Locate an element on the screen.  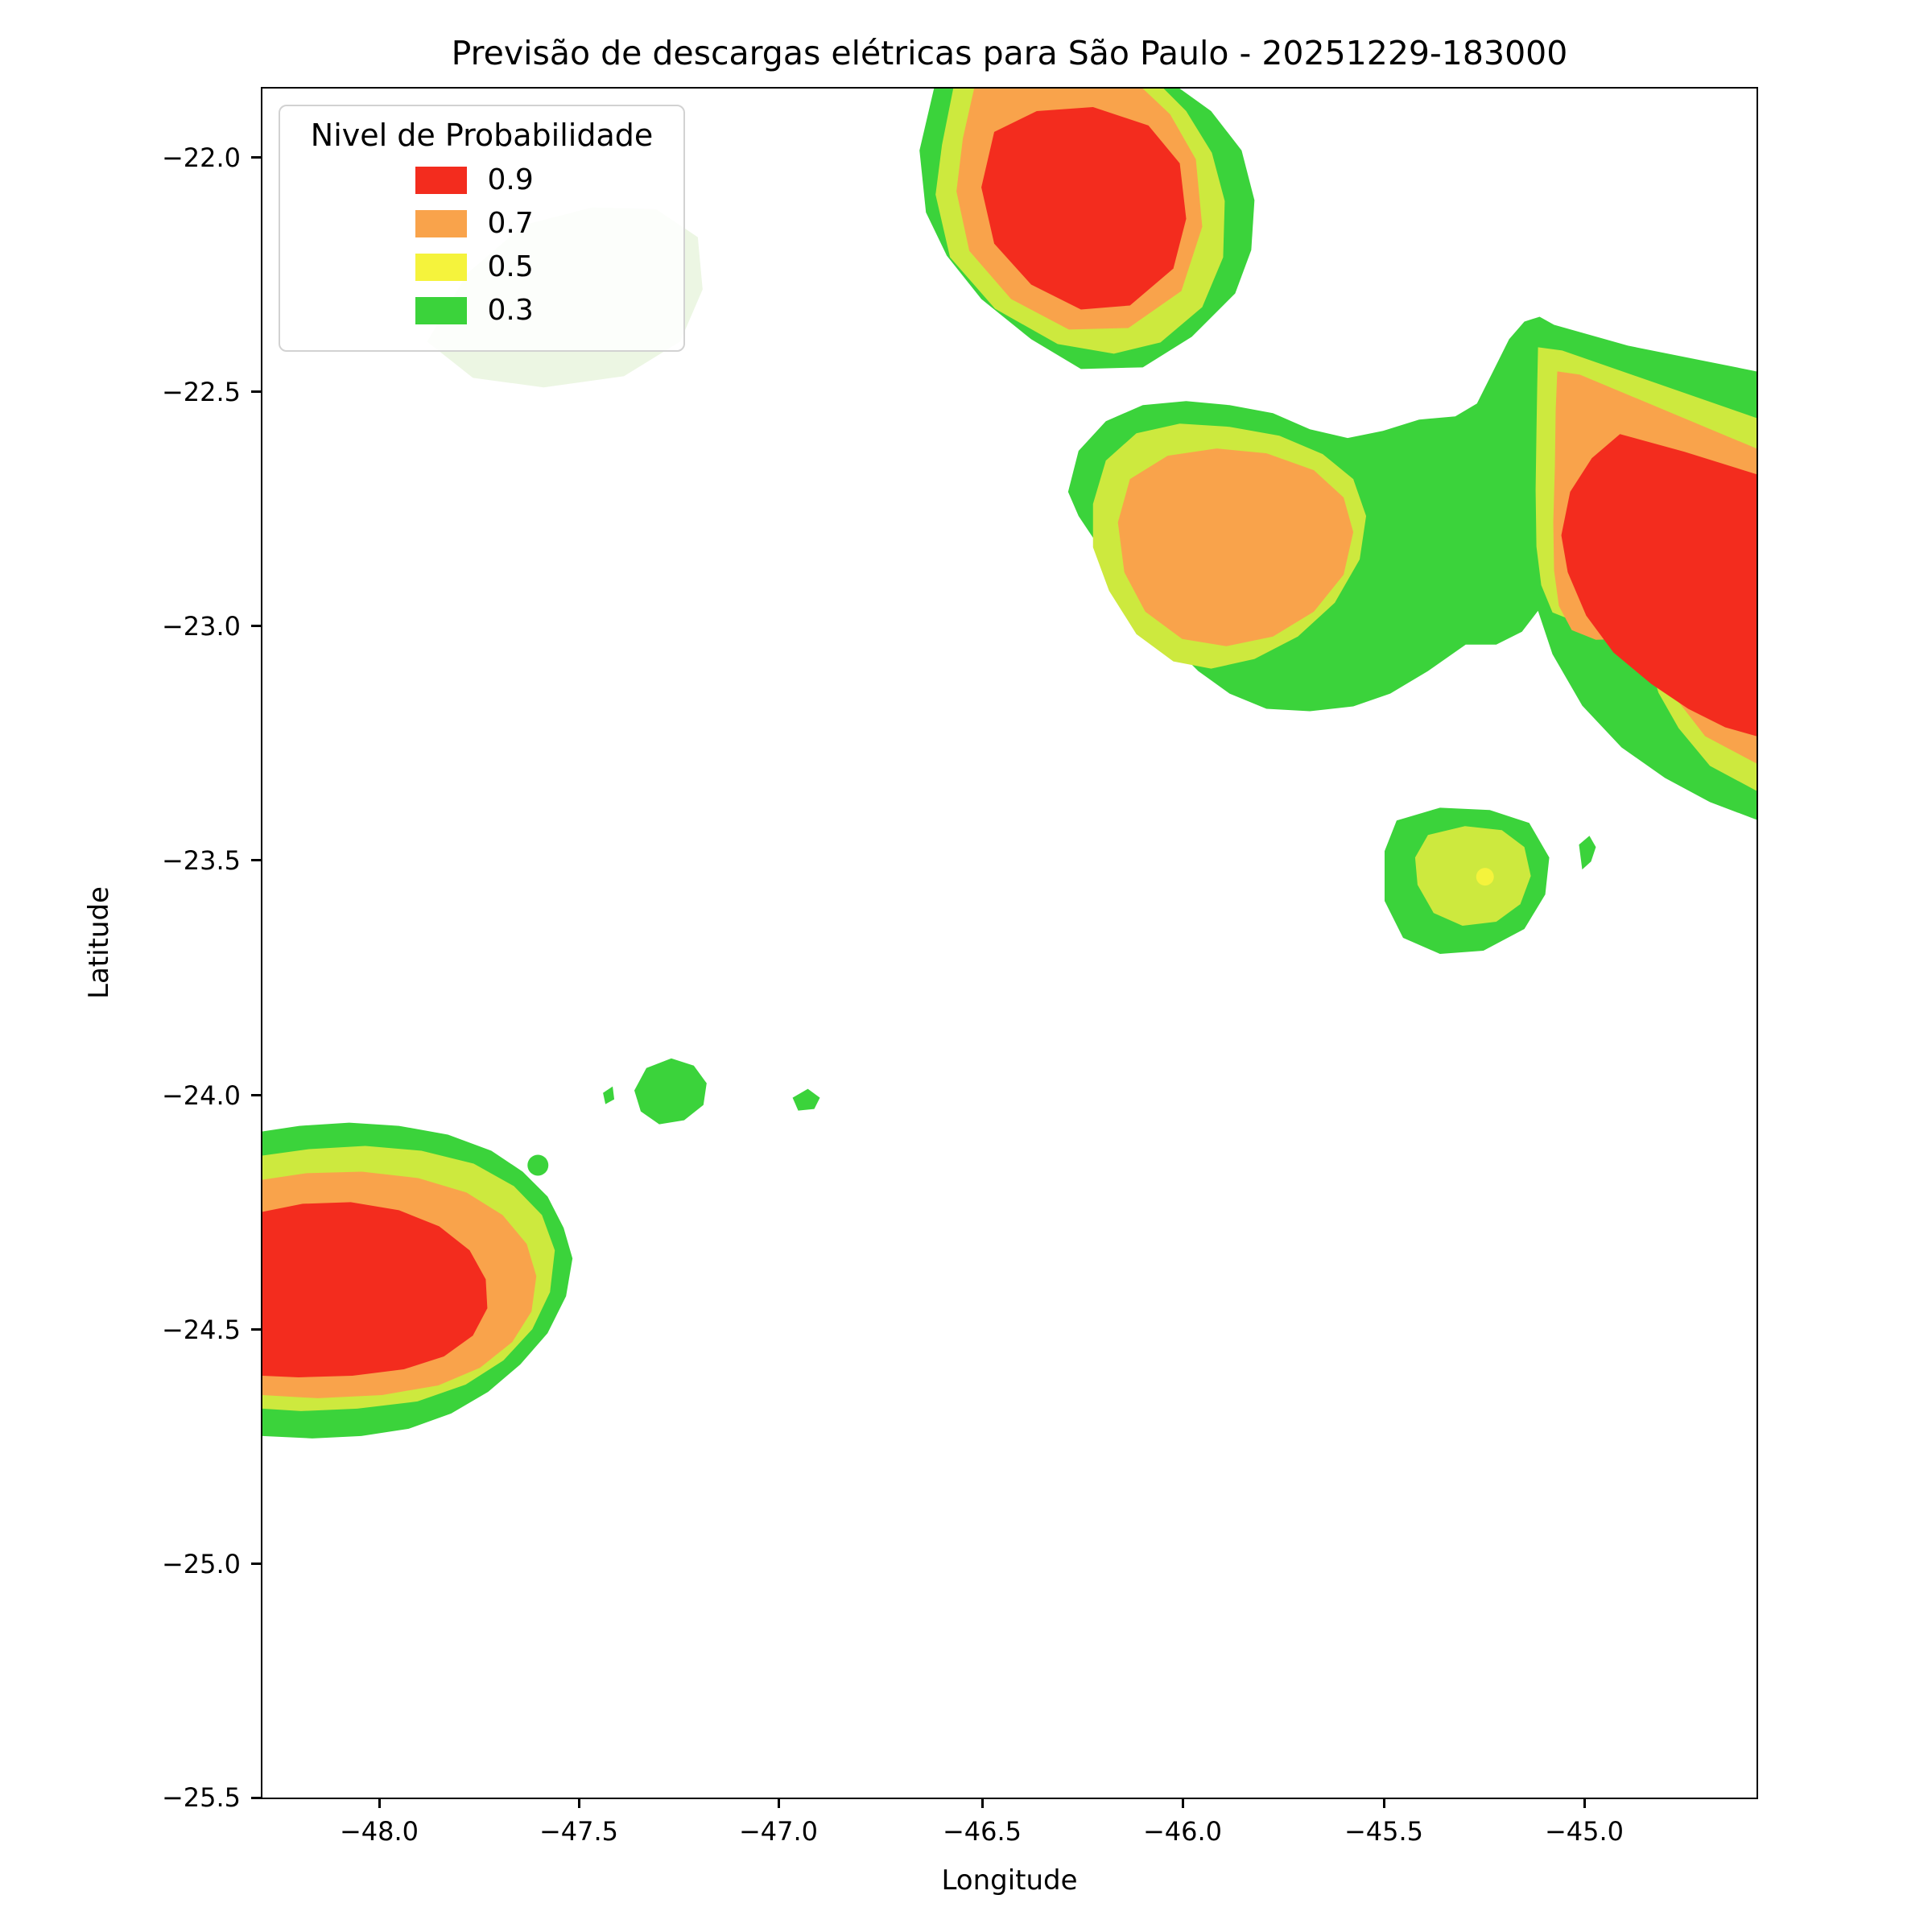
y-tick-label: −22.0 is located at coordinates (201, 157).